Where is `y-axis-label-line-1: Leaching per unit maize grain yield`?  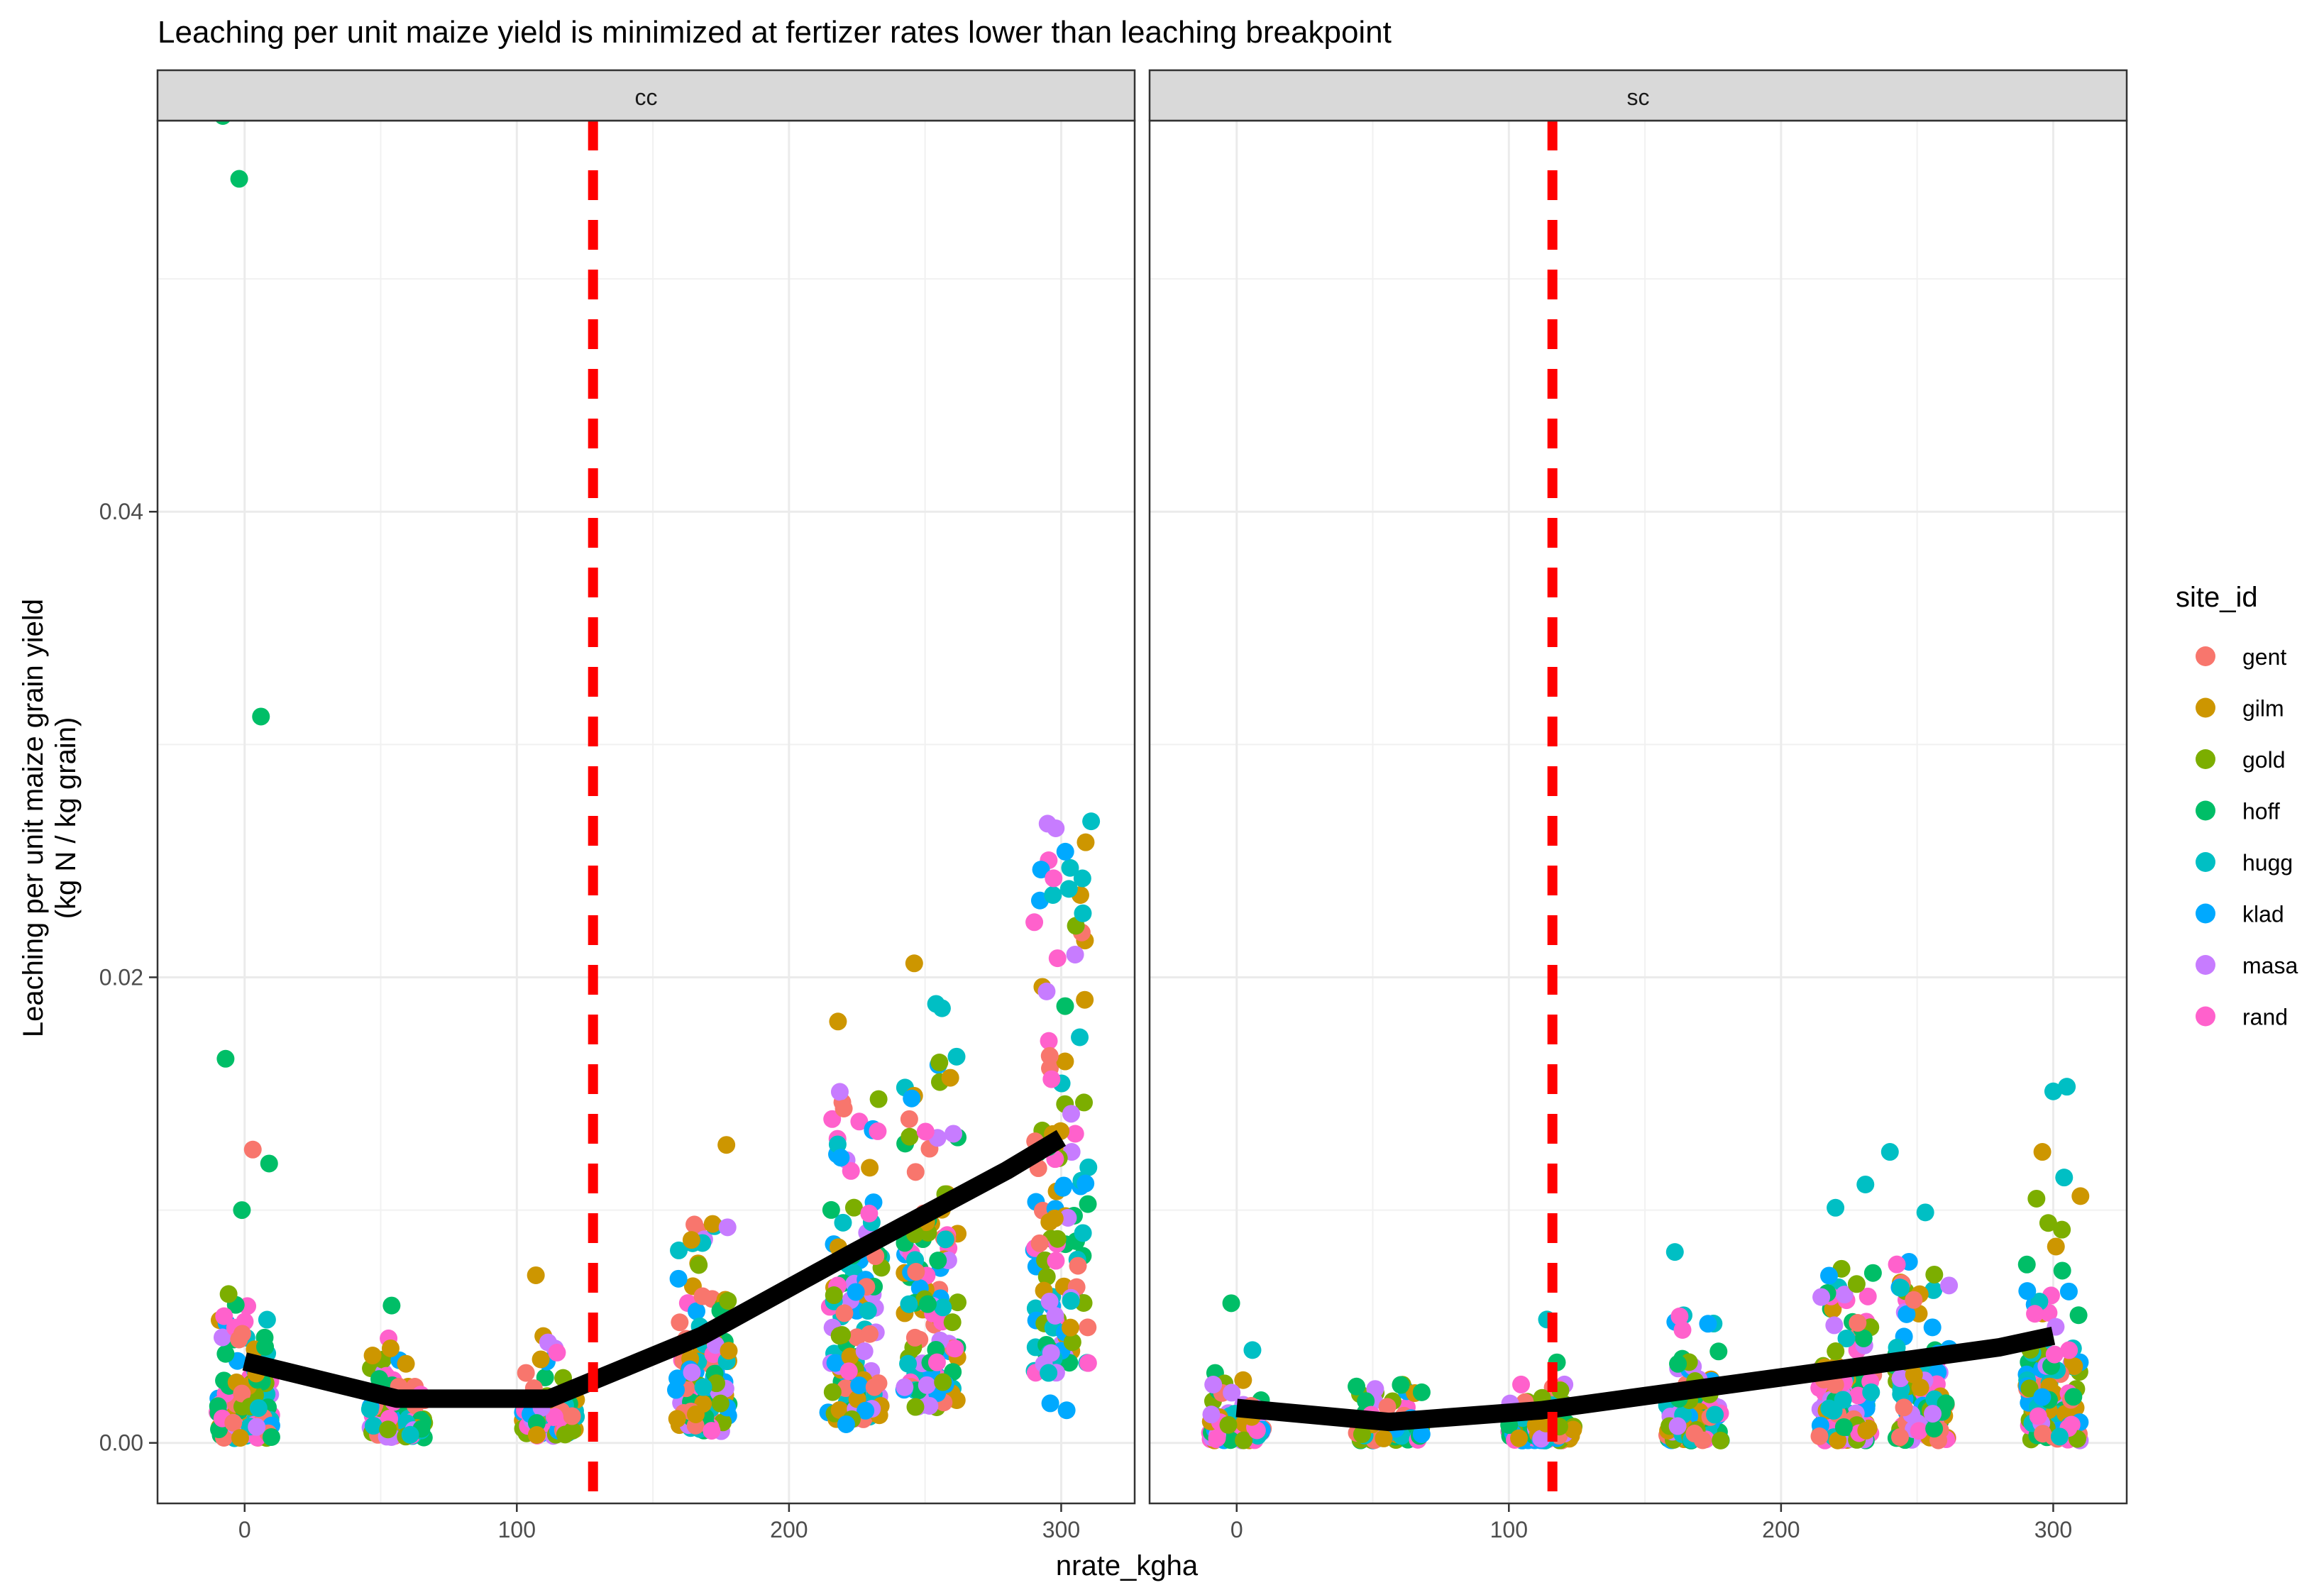 y-axis-label-line-1: Leaching per unit maize grain yield is located at coordinates (33, 818).